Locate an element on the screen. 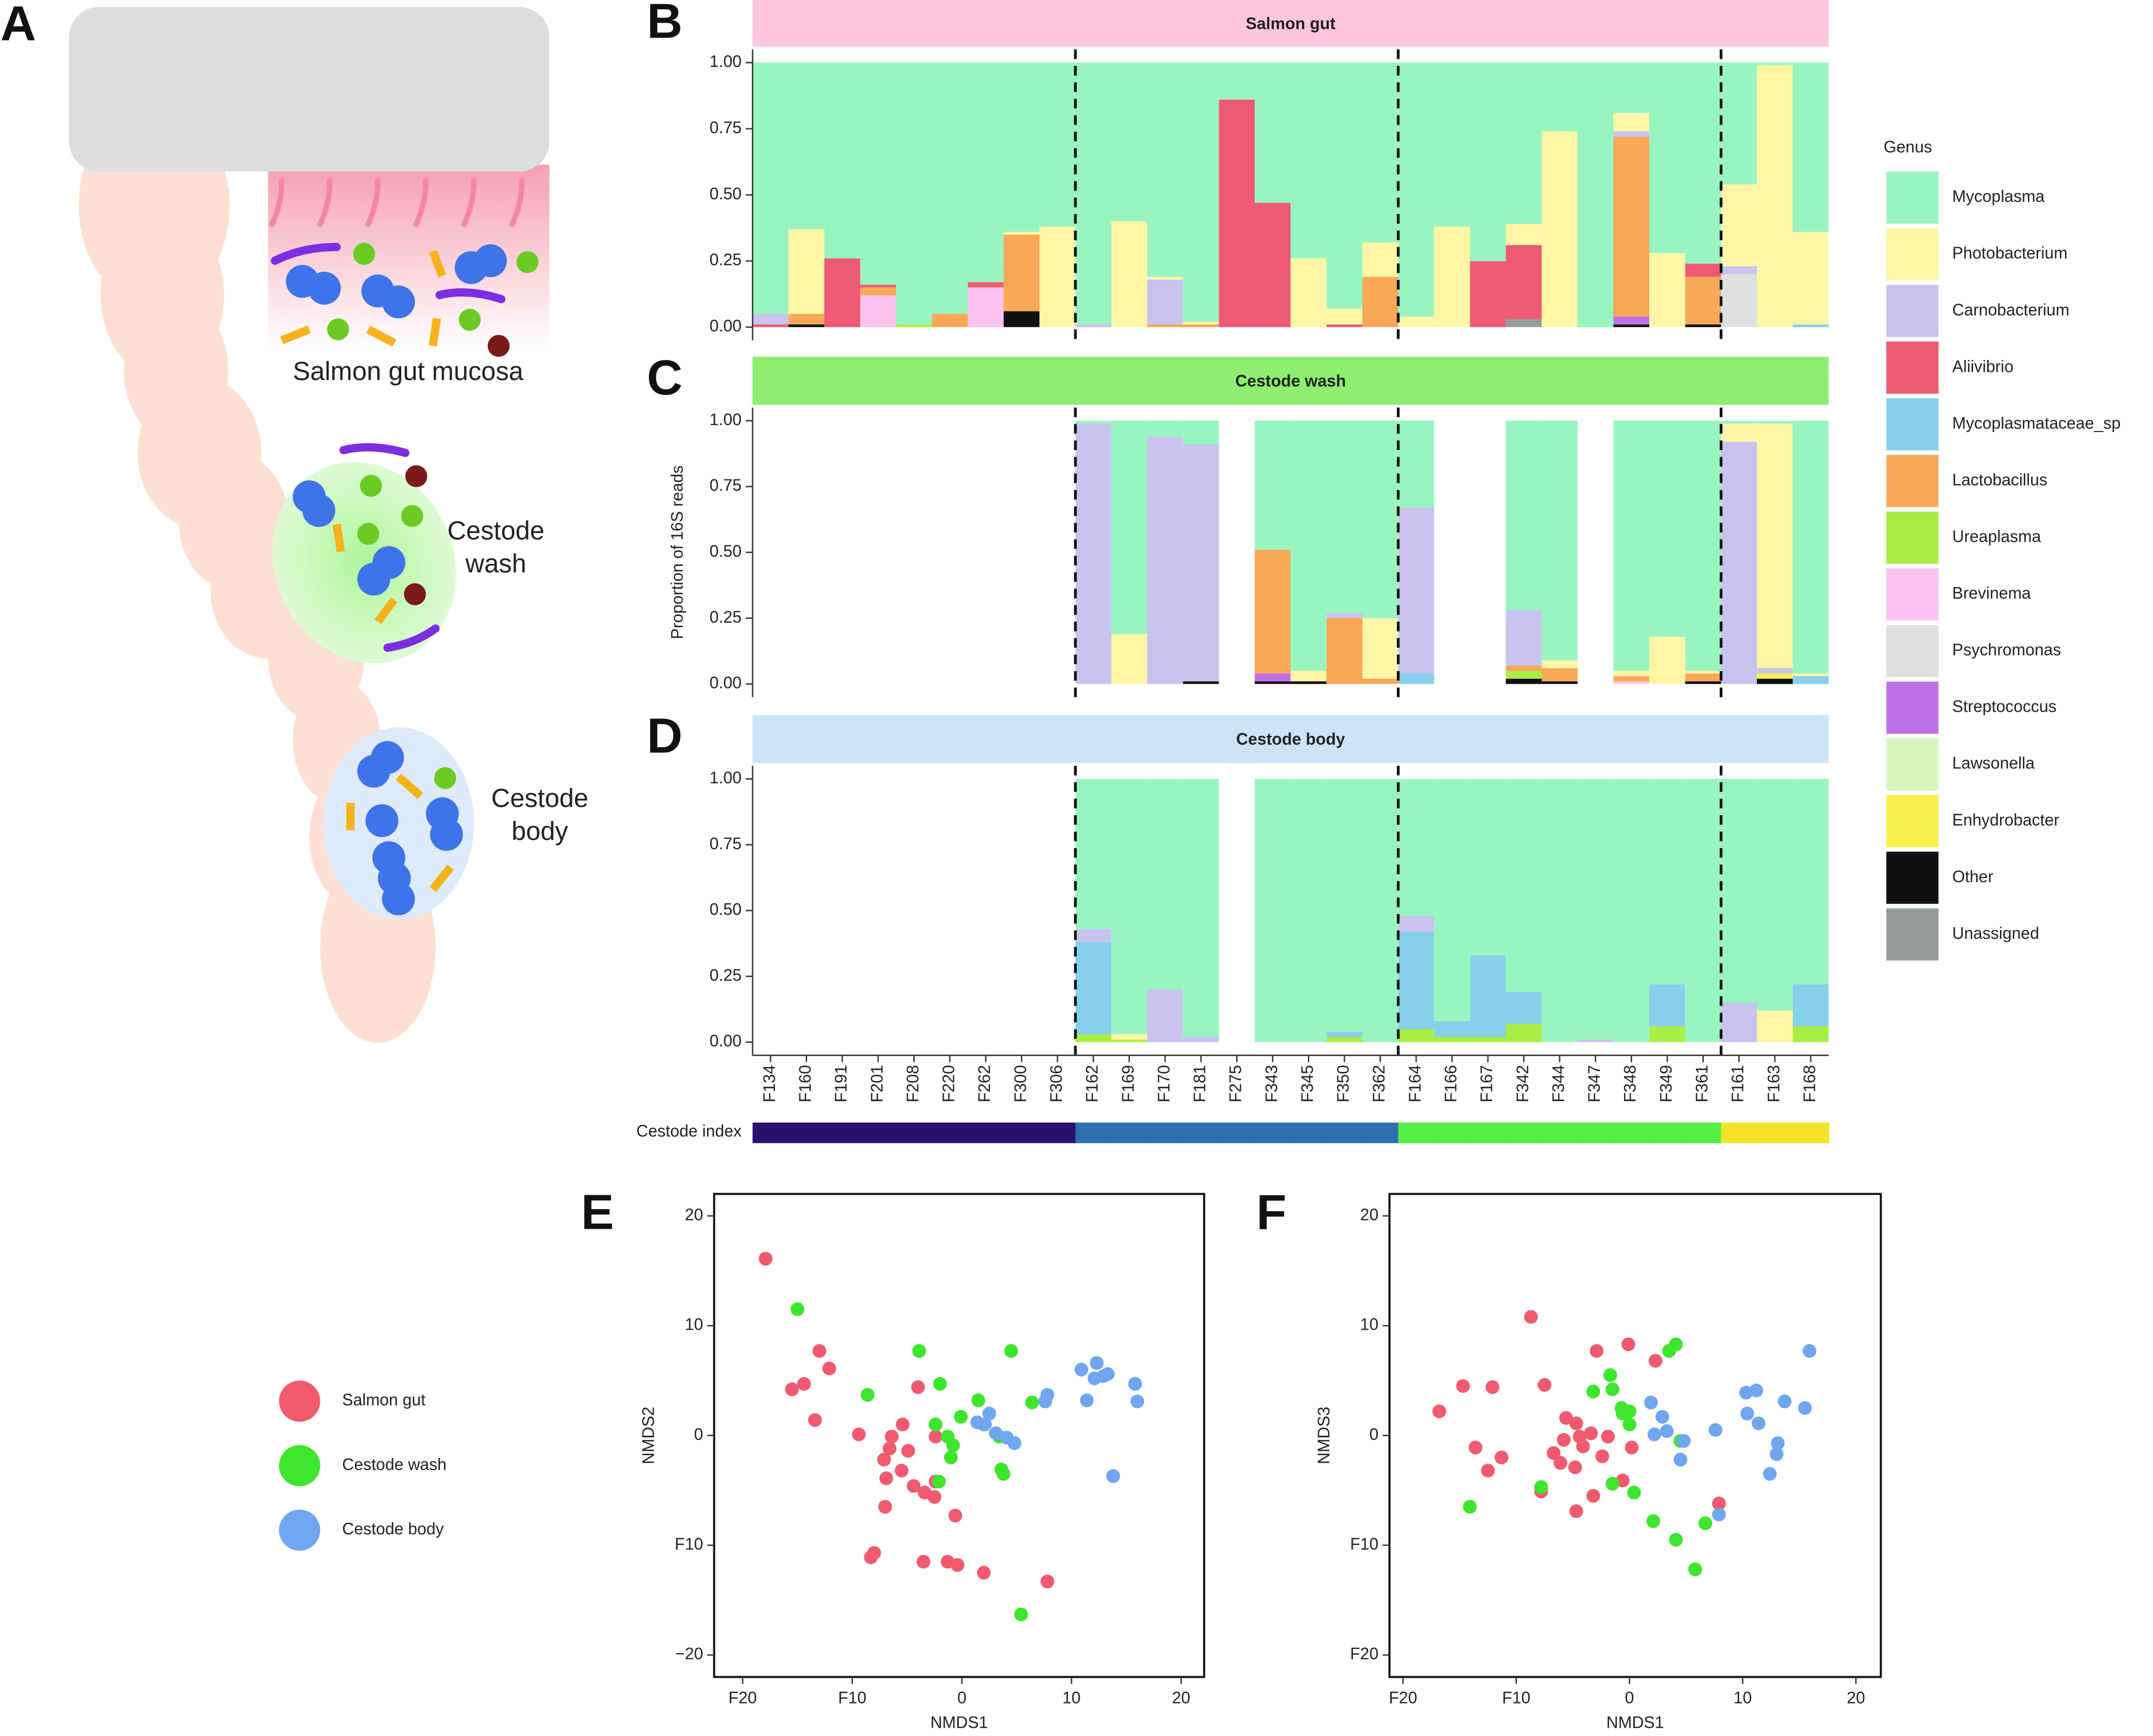  x-tick-label: F347 is located at coordinates (1594, 1084).